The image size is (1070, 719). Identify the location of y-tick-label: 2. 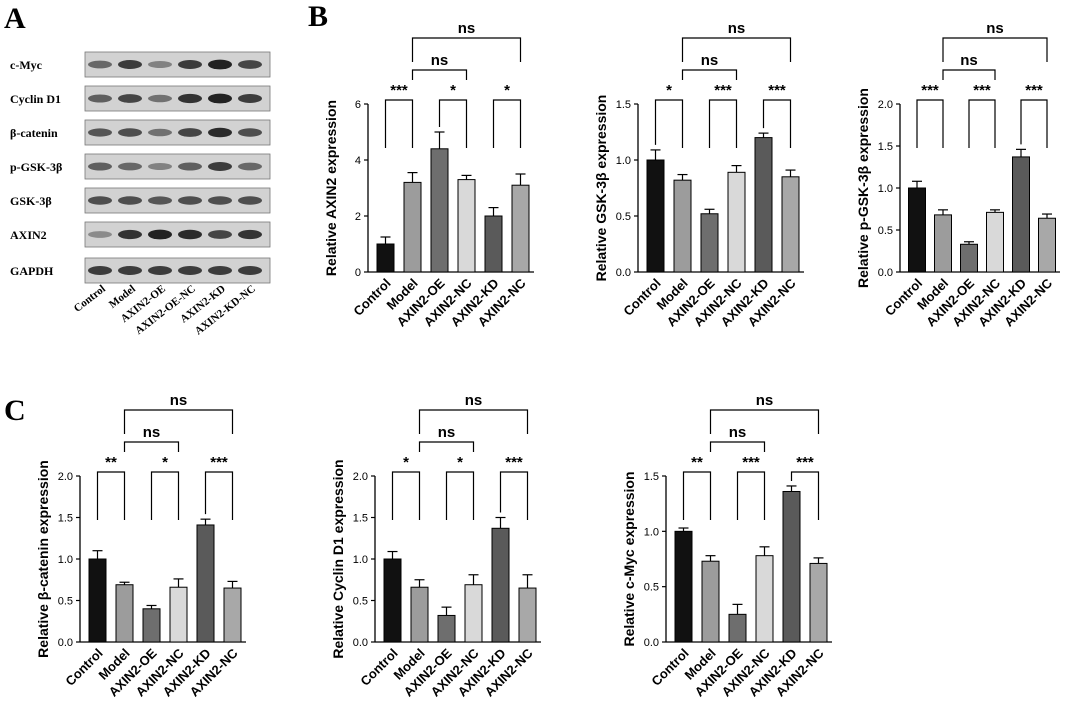
(358, 217).